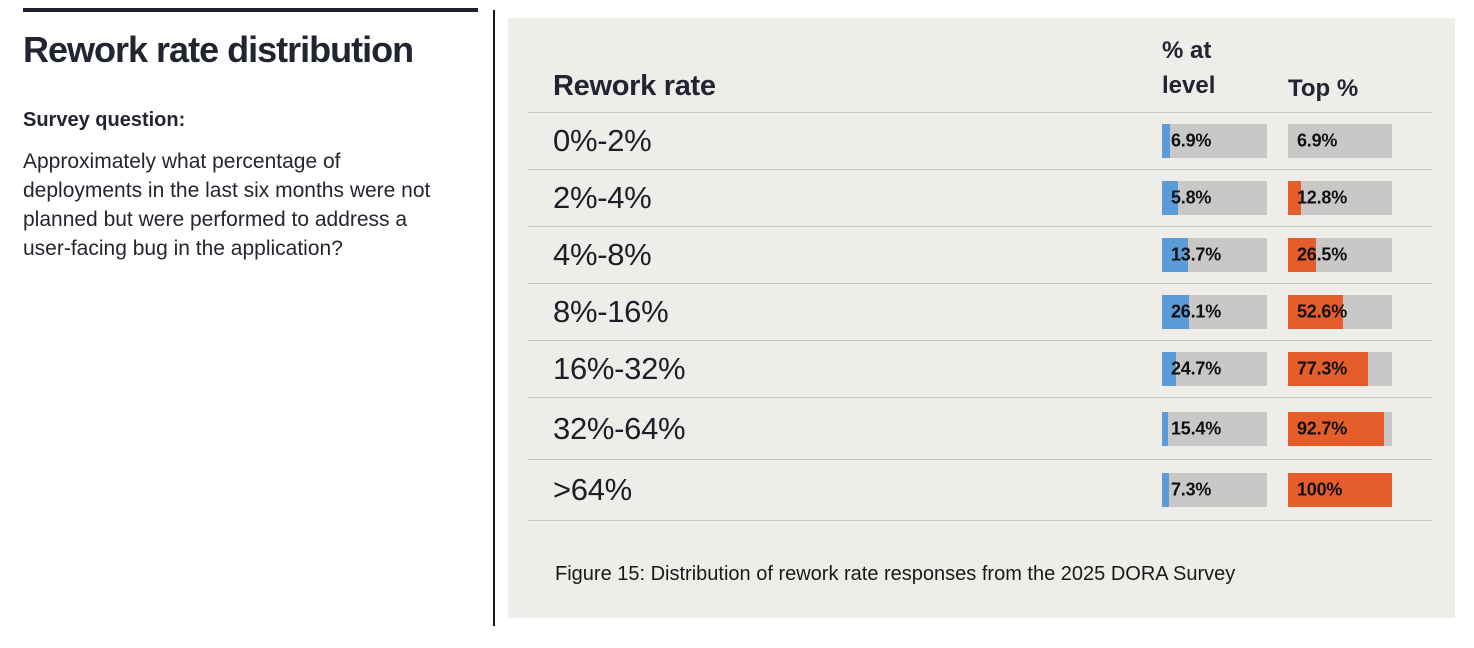 Image resolution: width=1474 pixels, height=648 pixels. I want to click on top-pct-value: 26.5%, so click(1322, 254).